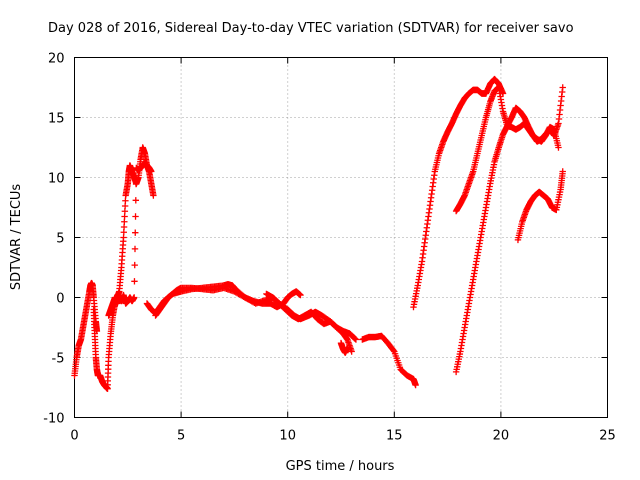  What do you see at coordinates (56, 179) in the screenshot?
I see `y-tick-label: 10` at bounding box center [56, 179].